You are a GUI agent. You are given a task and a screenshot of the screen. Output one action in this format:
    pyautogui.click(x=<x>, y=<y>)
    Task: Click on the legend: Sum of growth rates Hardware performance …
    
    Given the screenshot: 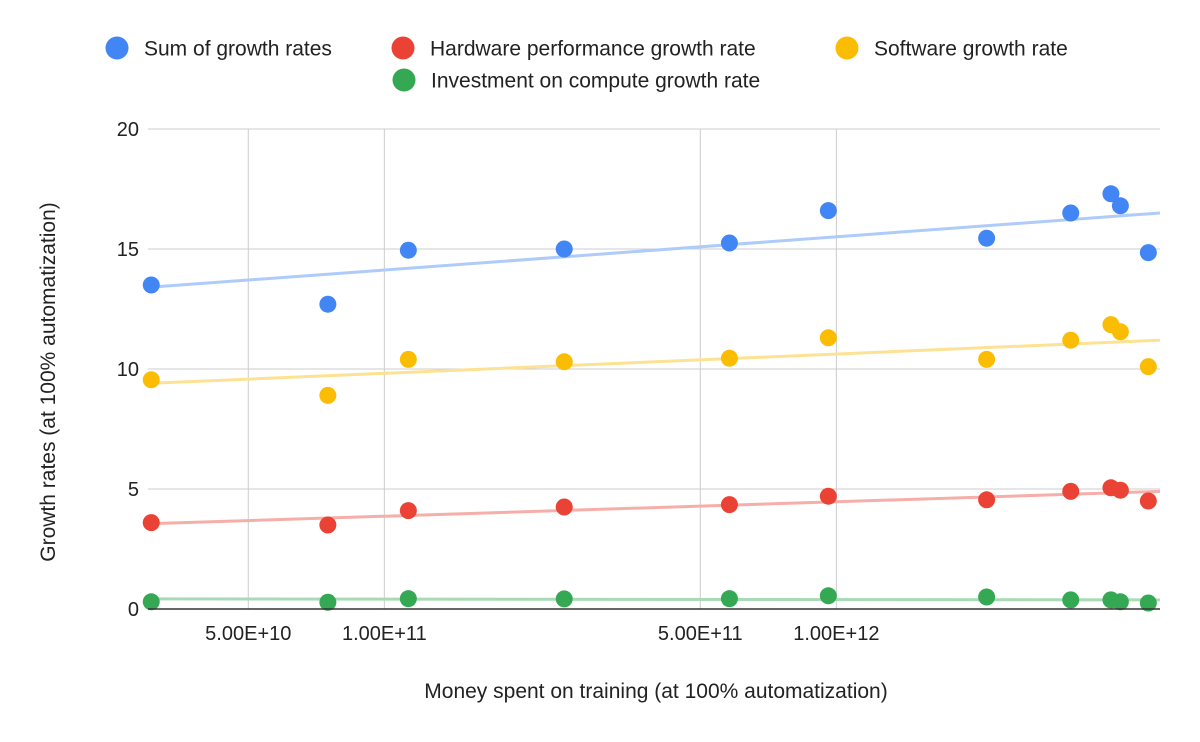 What is the action you would take?
    pyautogui.click(x=586, y=64)
    